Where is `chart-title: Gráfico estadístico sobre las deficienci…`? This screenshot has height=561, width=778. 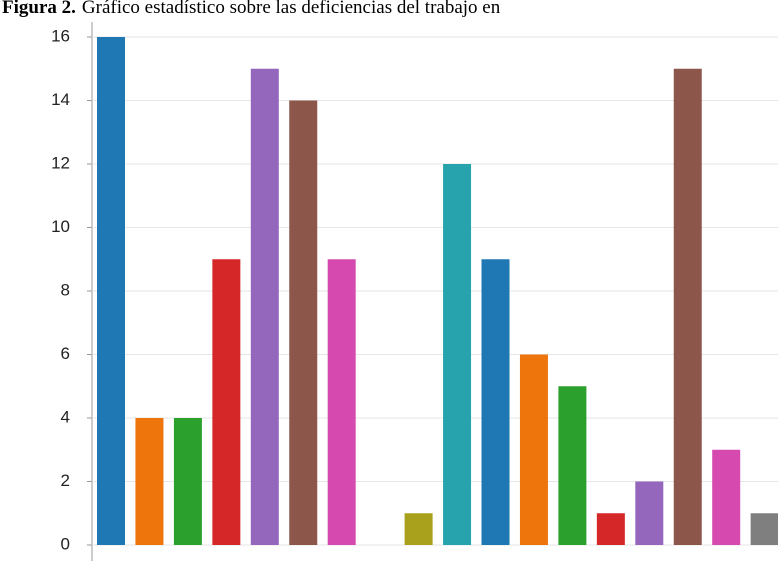 chart-title: Gráfico estadístico sobre las deficienci… is located at coordinates (291, 9).